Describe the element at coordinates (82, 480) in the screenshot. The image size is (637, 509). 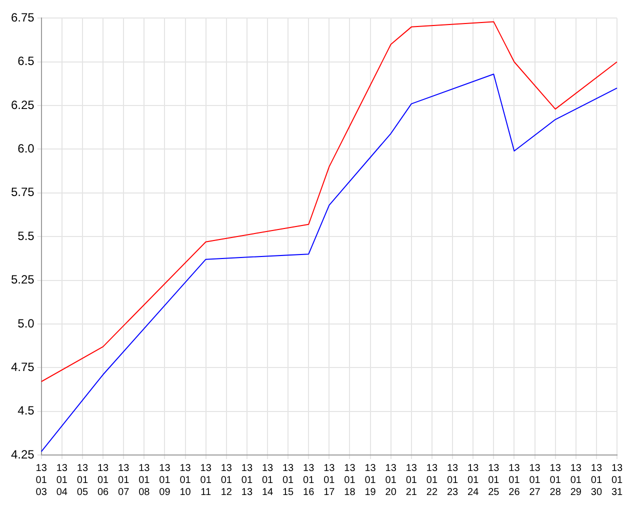
I see `x-tick-label: 13 01 05` at that location.